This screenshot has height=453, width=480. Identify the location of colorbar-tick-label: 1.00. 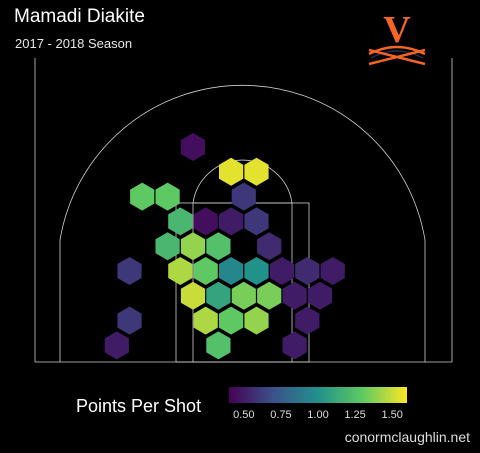
(318, 415).